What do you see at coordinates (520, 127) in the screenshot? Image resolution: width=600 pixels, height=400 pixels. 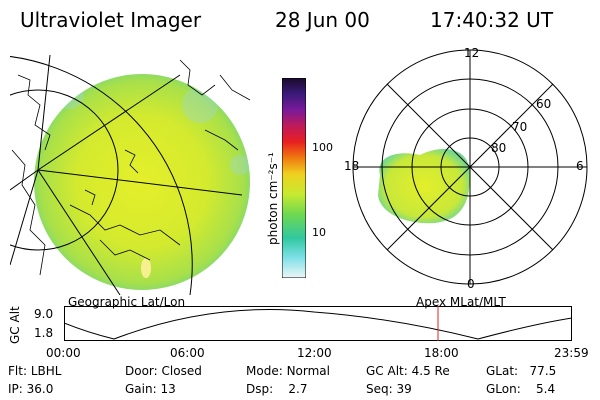 I see `lat-label-70: 70` at bounding box center [520, 127].